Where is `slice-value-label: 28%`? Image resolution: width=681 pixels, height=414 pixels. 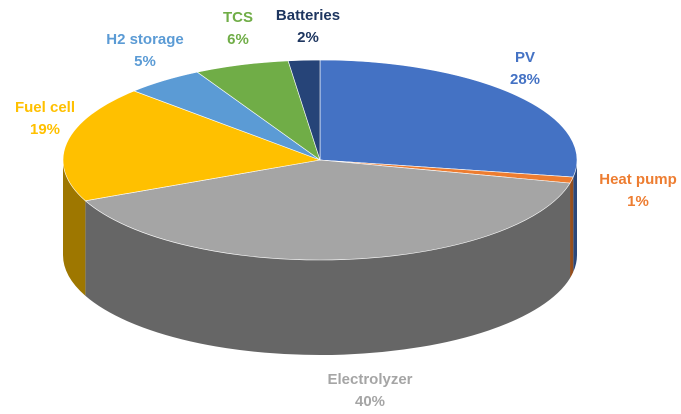
slice-value-label: 28% is located at coordinates (525, 79).